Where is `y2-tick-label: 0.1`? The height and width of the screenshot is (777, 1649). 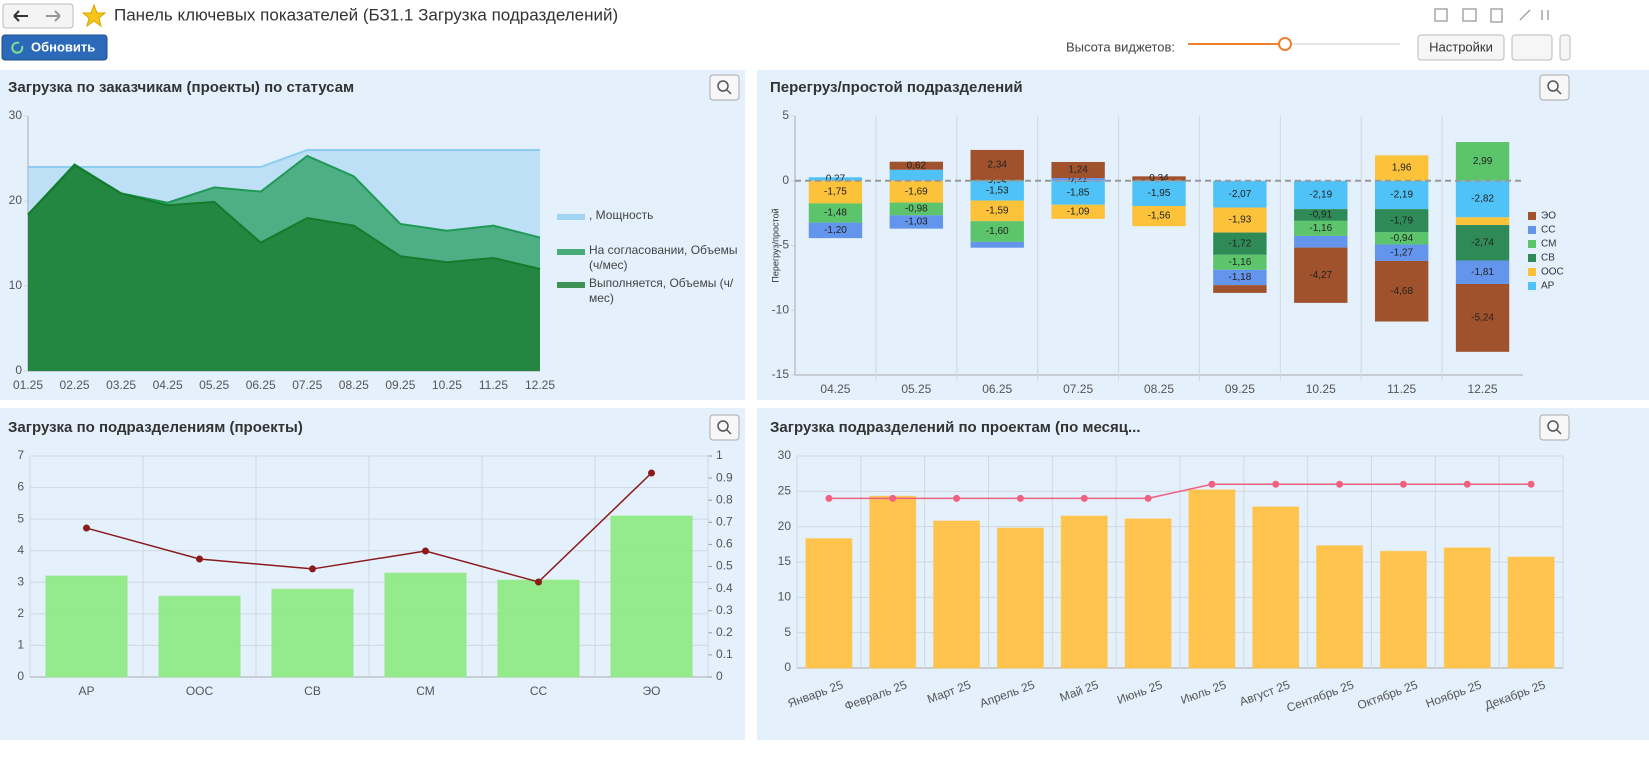 y2-tick-label: 0.1 is located at coordinates (724, 654).